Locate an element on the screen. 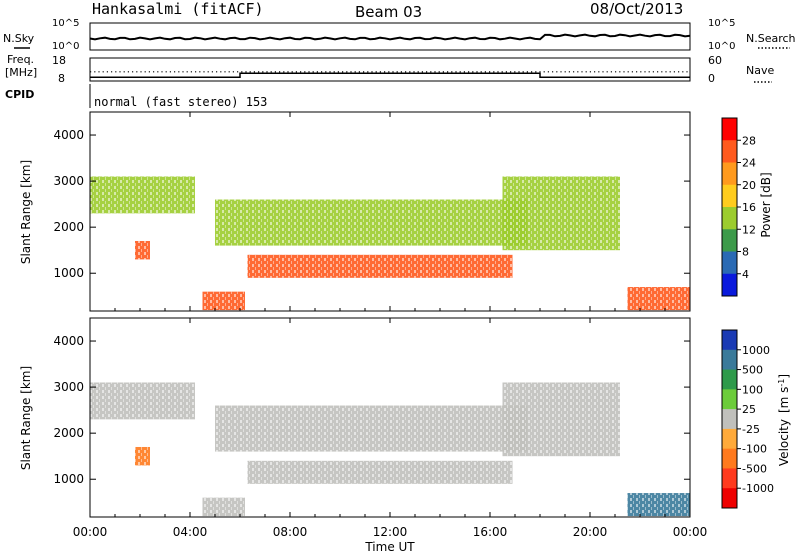 The height and width of the screenshot is (554, 800). velocity-cbar-label-exp: -1 is located at coordinates (781, 383).